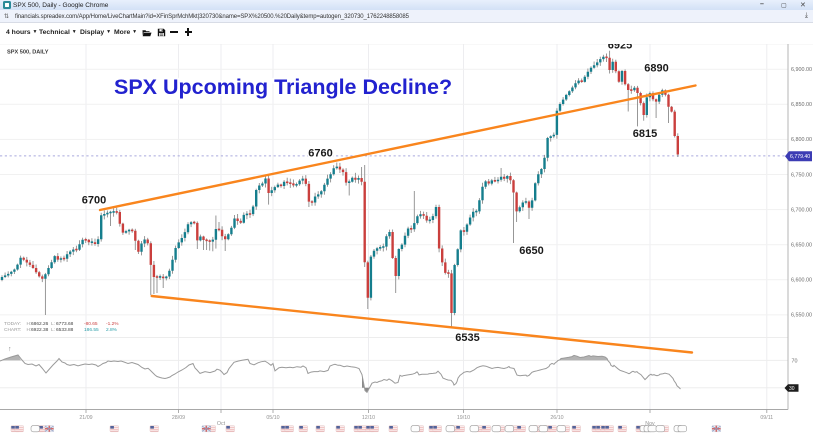 This screenshot has width=813, height=441. What do you see at coordinates (65, 324) in the screenshot?
I see `svg-text: 6773.68` at bounding box center [65, 324].